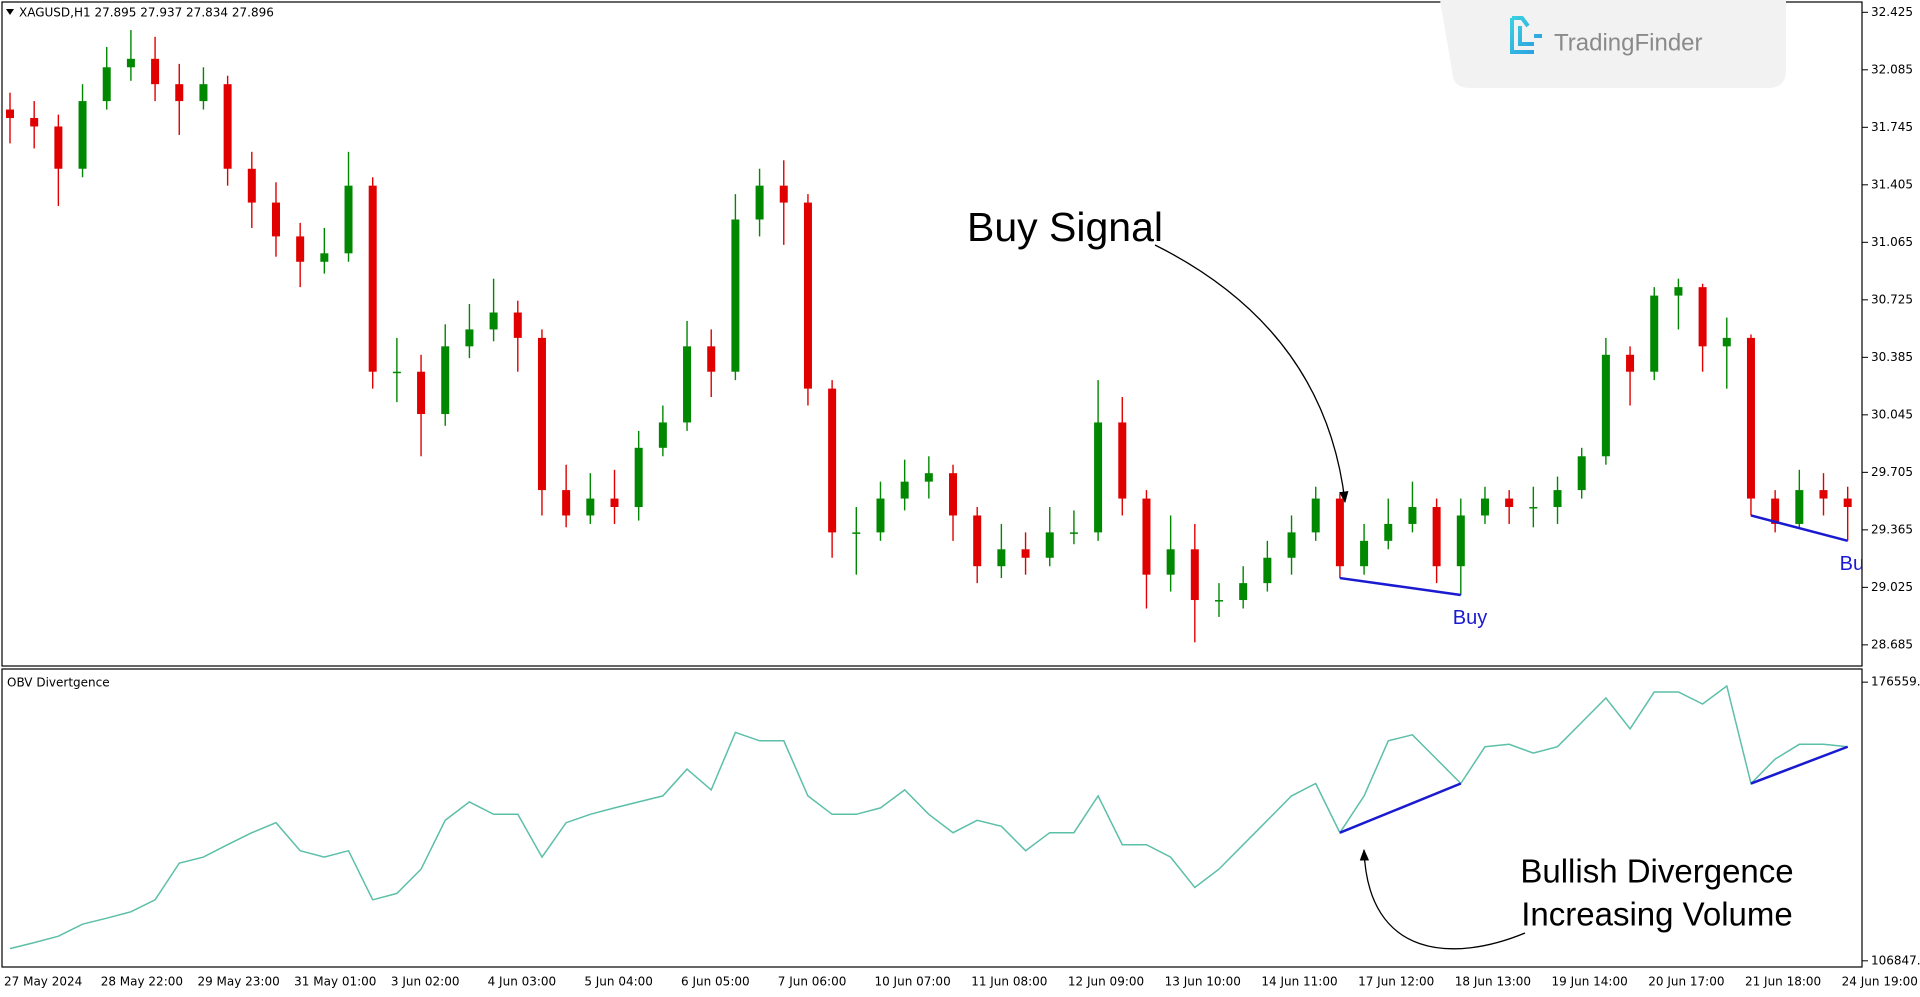 The height and width of the screenshot is (997, 1920). I want to click on divergence-arrow, so click(1442, 899).